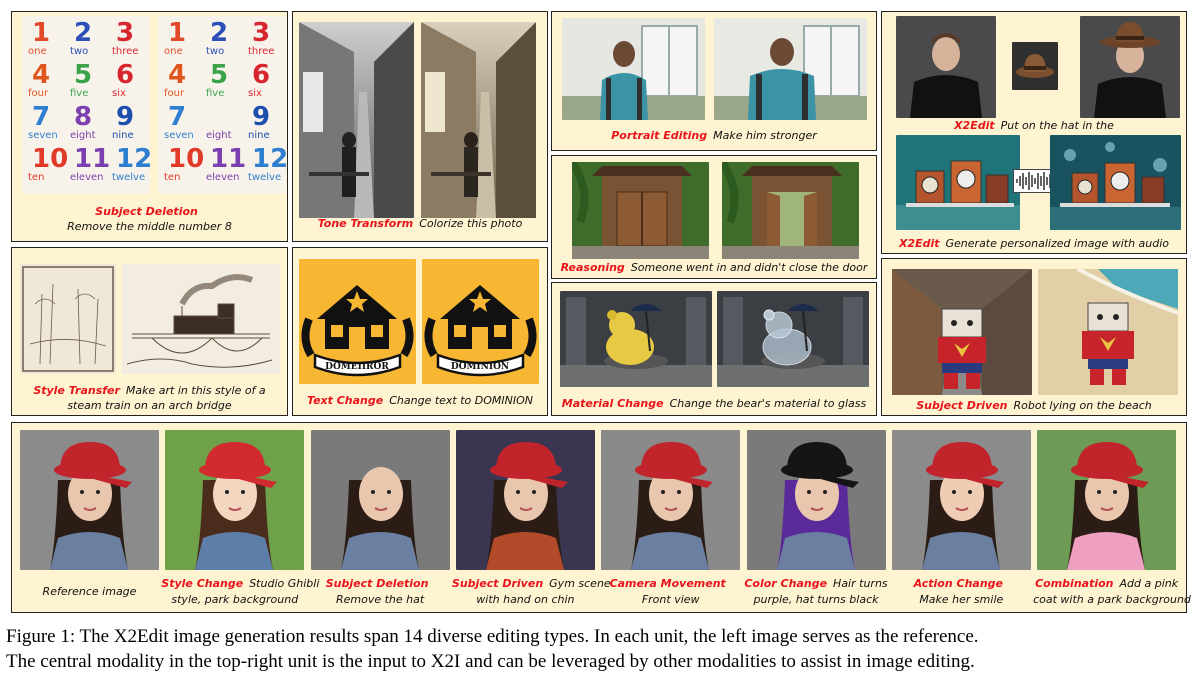  I want to click on poster-number: 9, so click(125, 117).